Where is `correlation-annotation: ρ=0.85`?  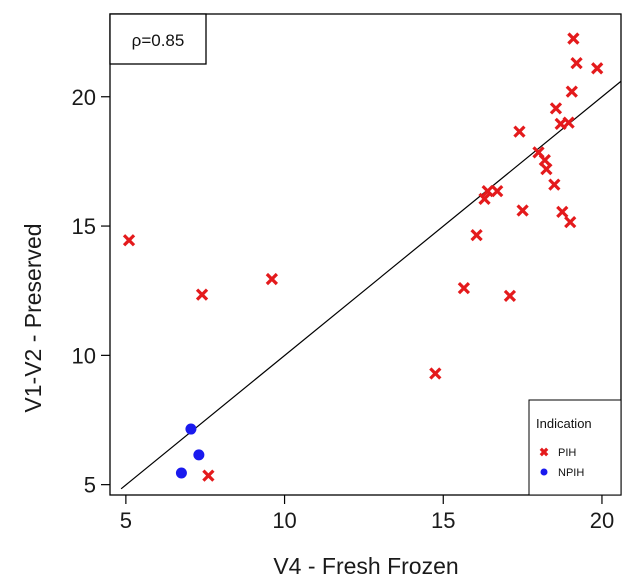
correlation-annotation: ρ=0.85 is located at coordinates (158, 40).